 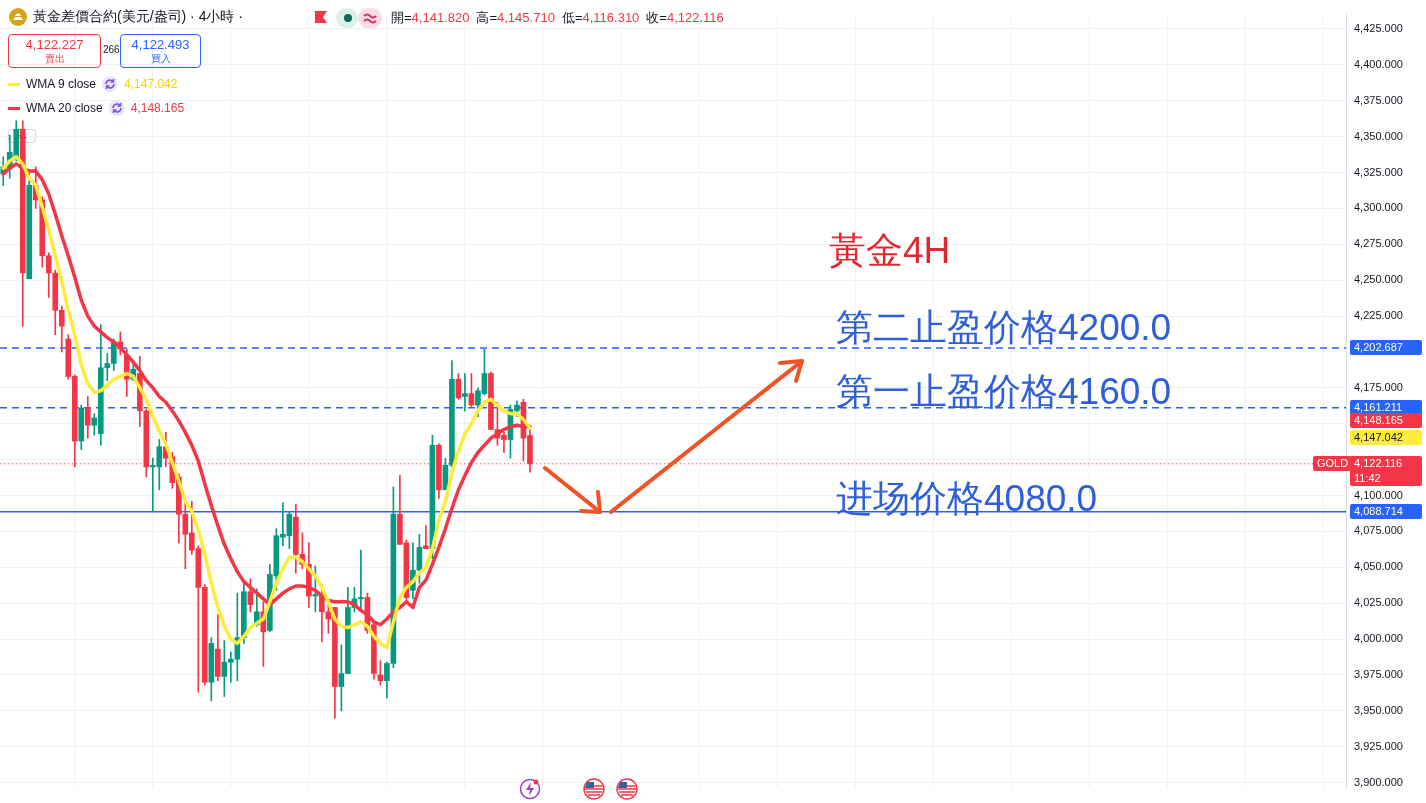 What do you see at coordinates (61, 84) in the screenshot?
I see `legend-label: WMA 9 close` at bounding box center [61, 84].